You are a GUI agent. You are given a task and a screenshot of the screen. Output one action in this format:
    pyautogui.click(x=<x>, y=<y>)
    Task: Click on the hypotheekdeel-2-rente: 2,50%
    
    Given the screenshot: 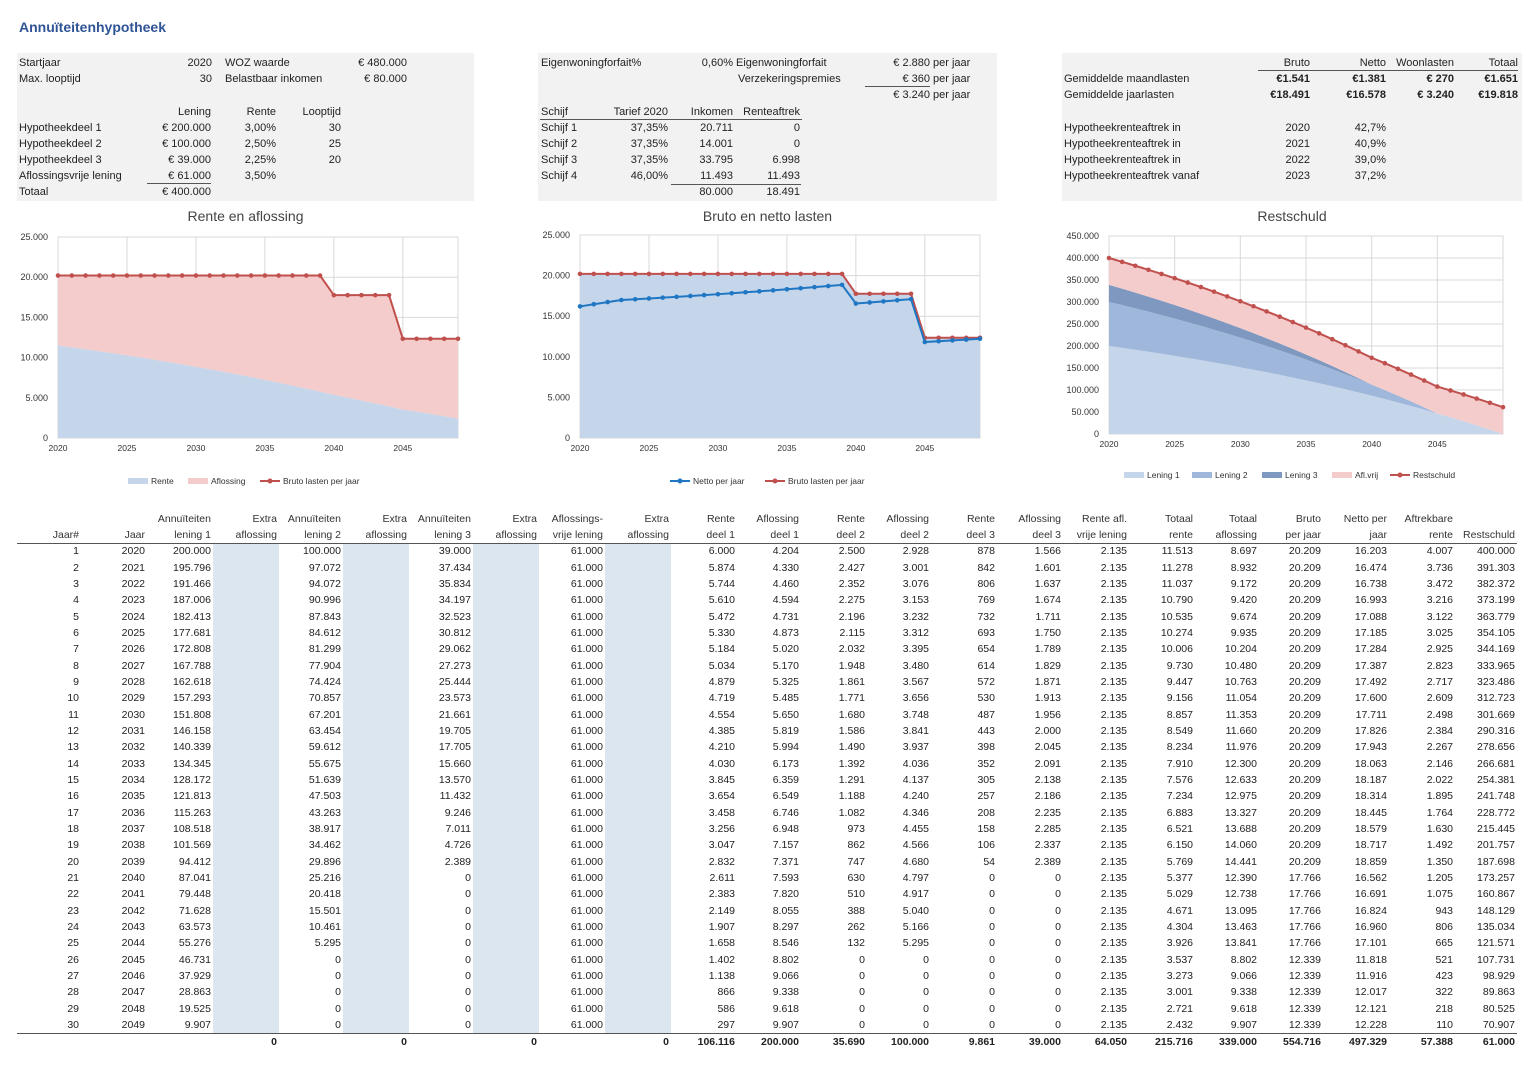 What is the action you would take?
    pyautogui.click(x=260, y=144)
    